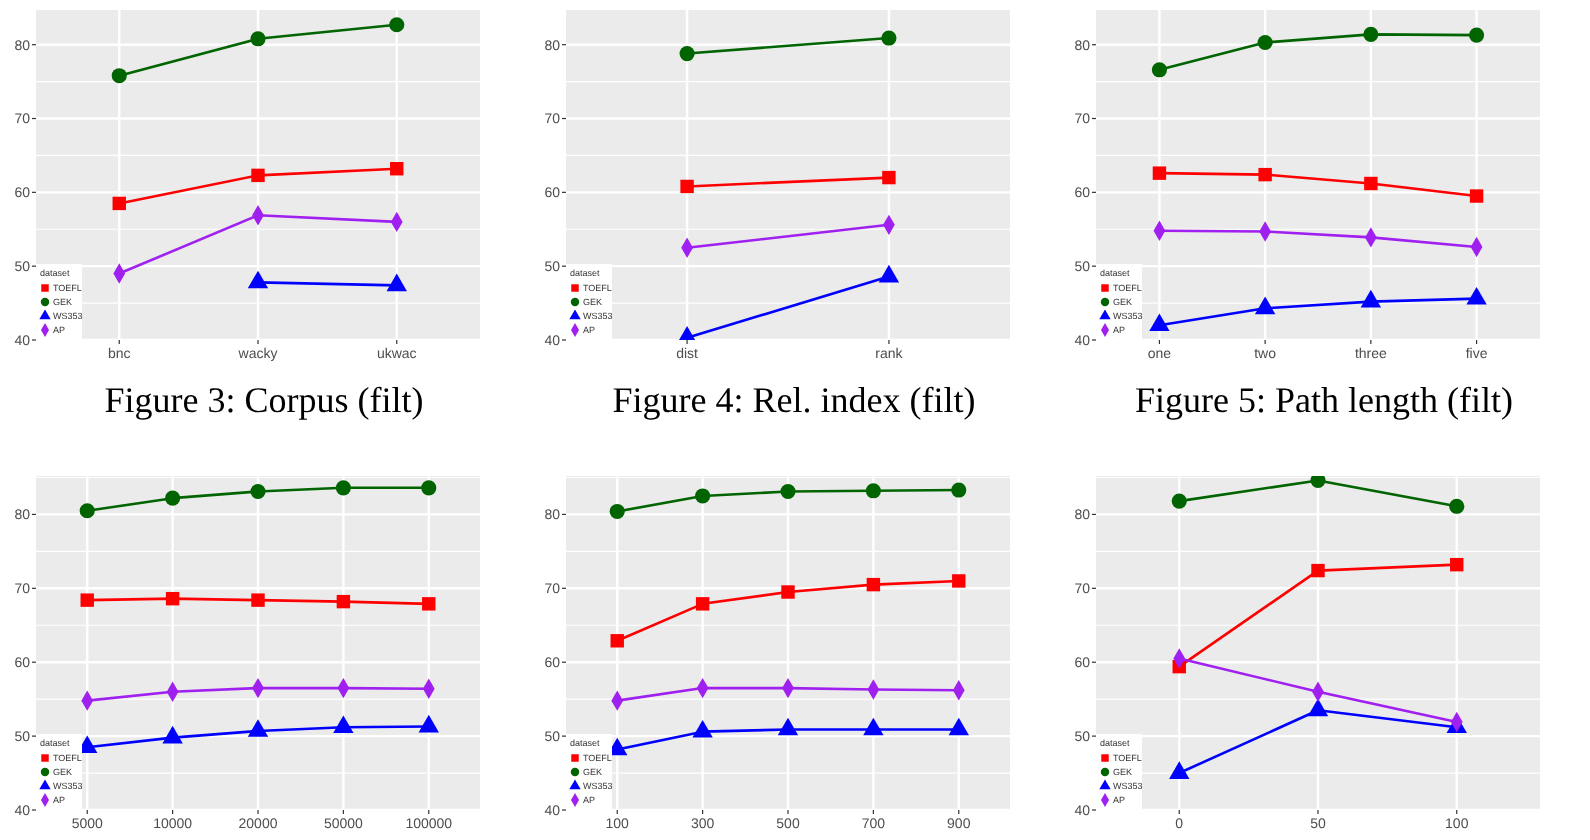  I want to click on caption: Figure 4: Rel. index (filt), so click(794, 400).